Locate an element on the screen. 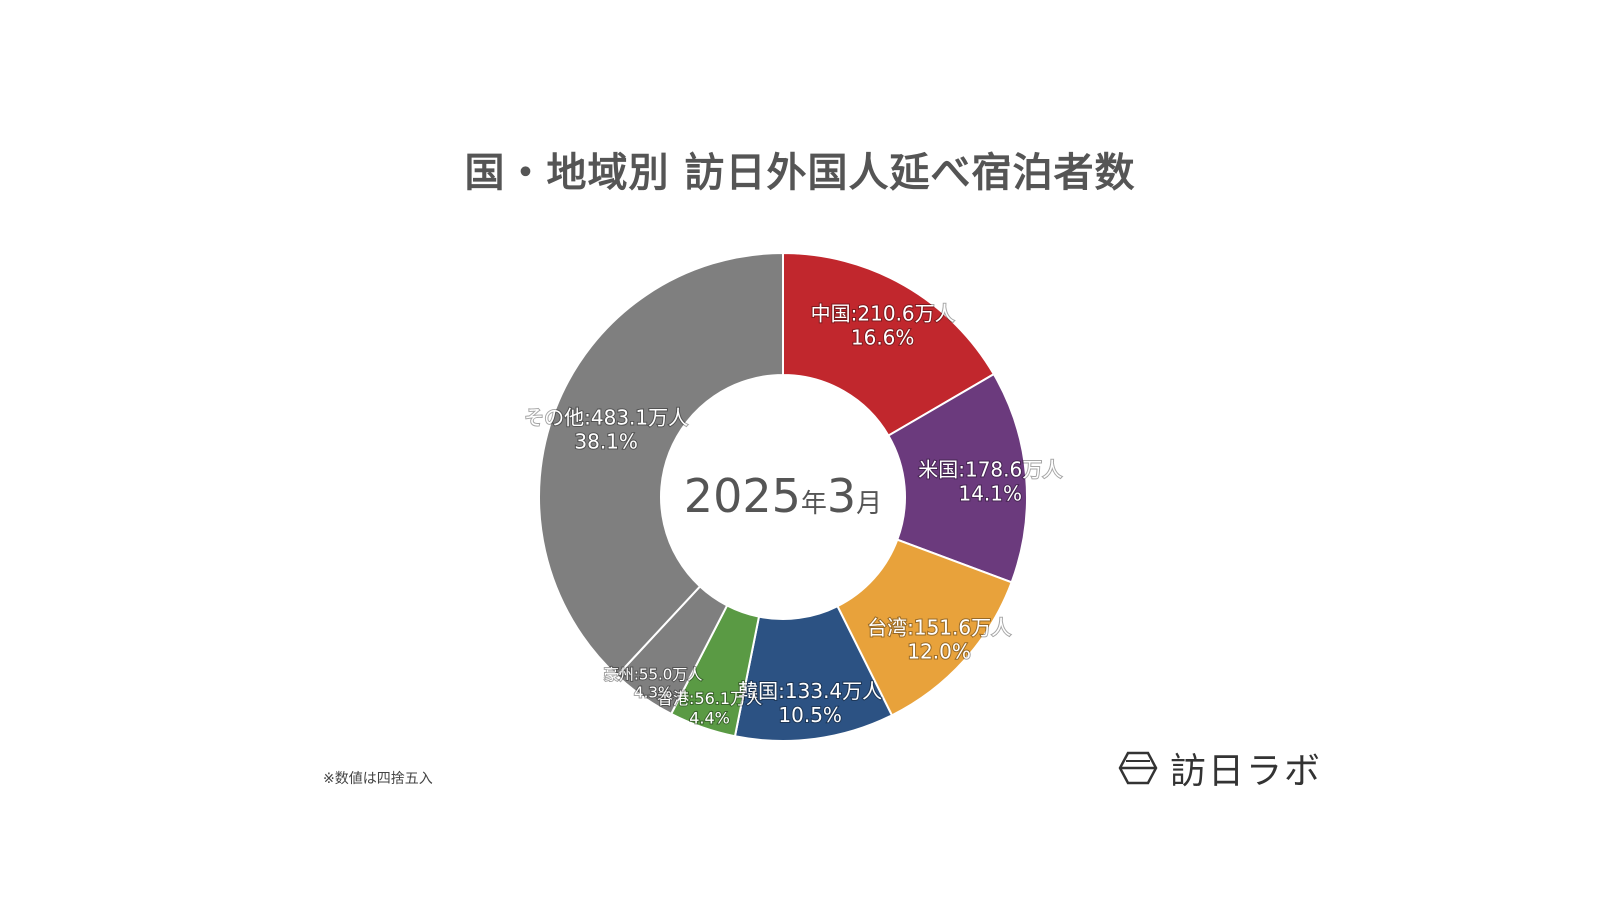  slice-label-3: 韓国:133.4万人 10.5% is located at coordinates (810, 703).